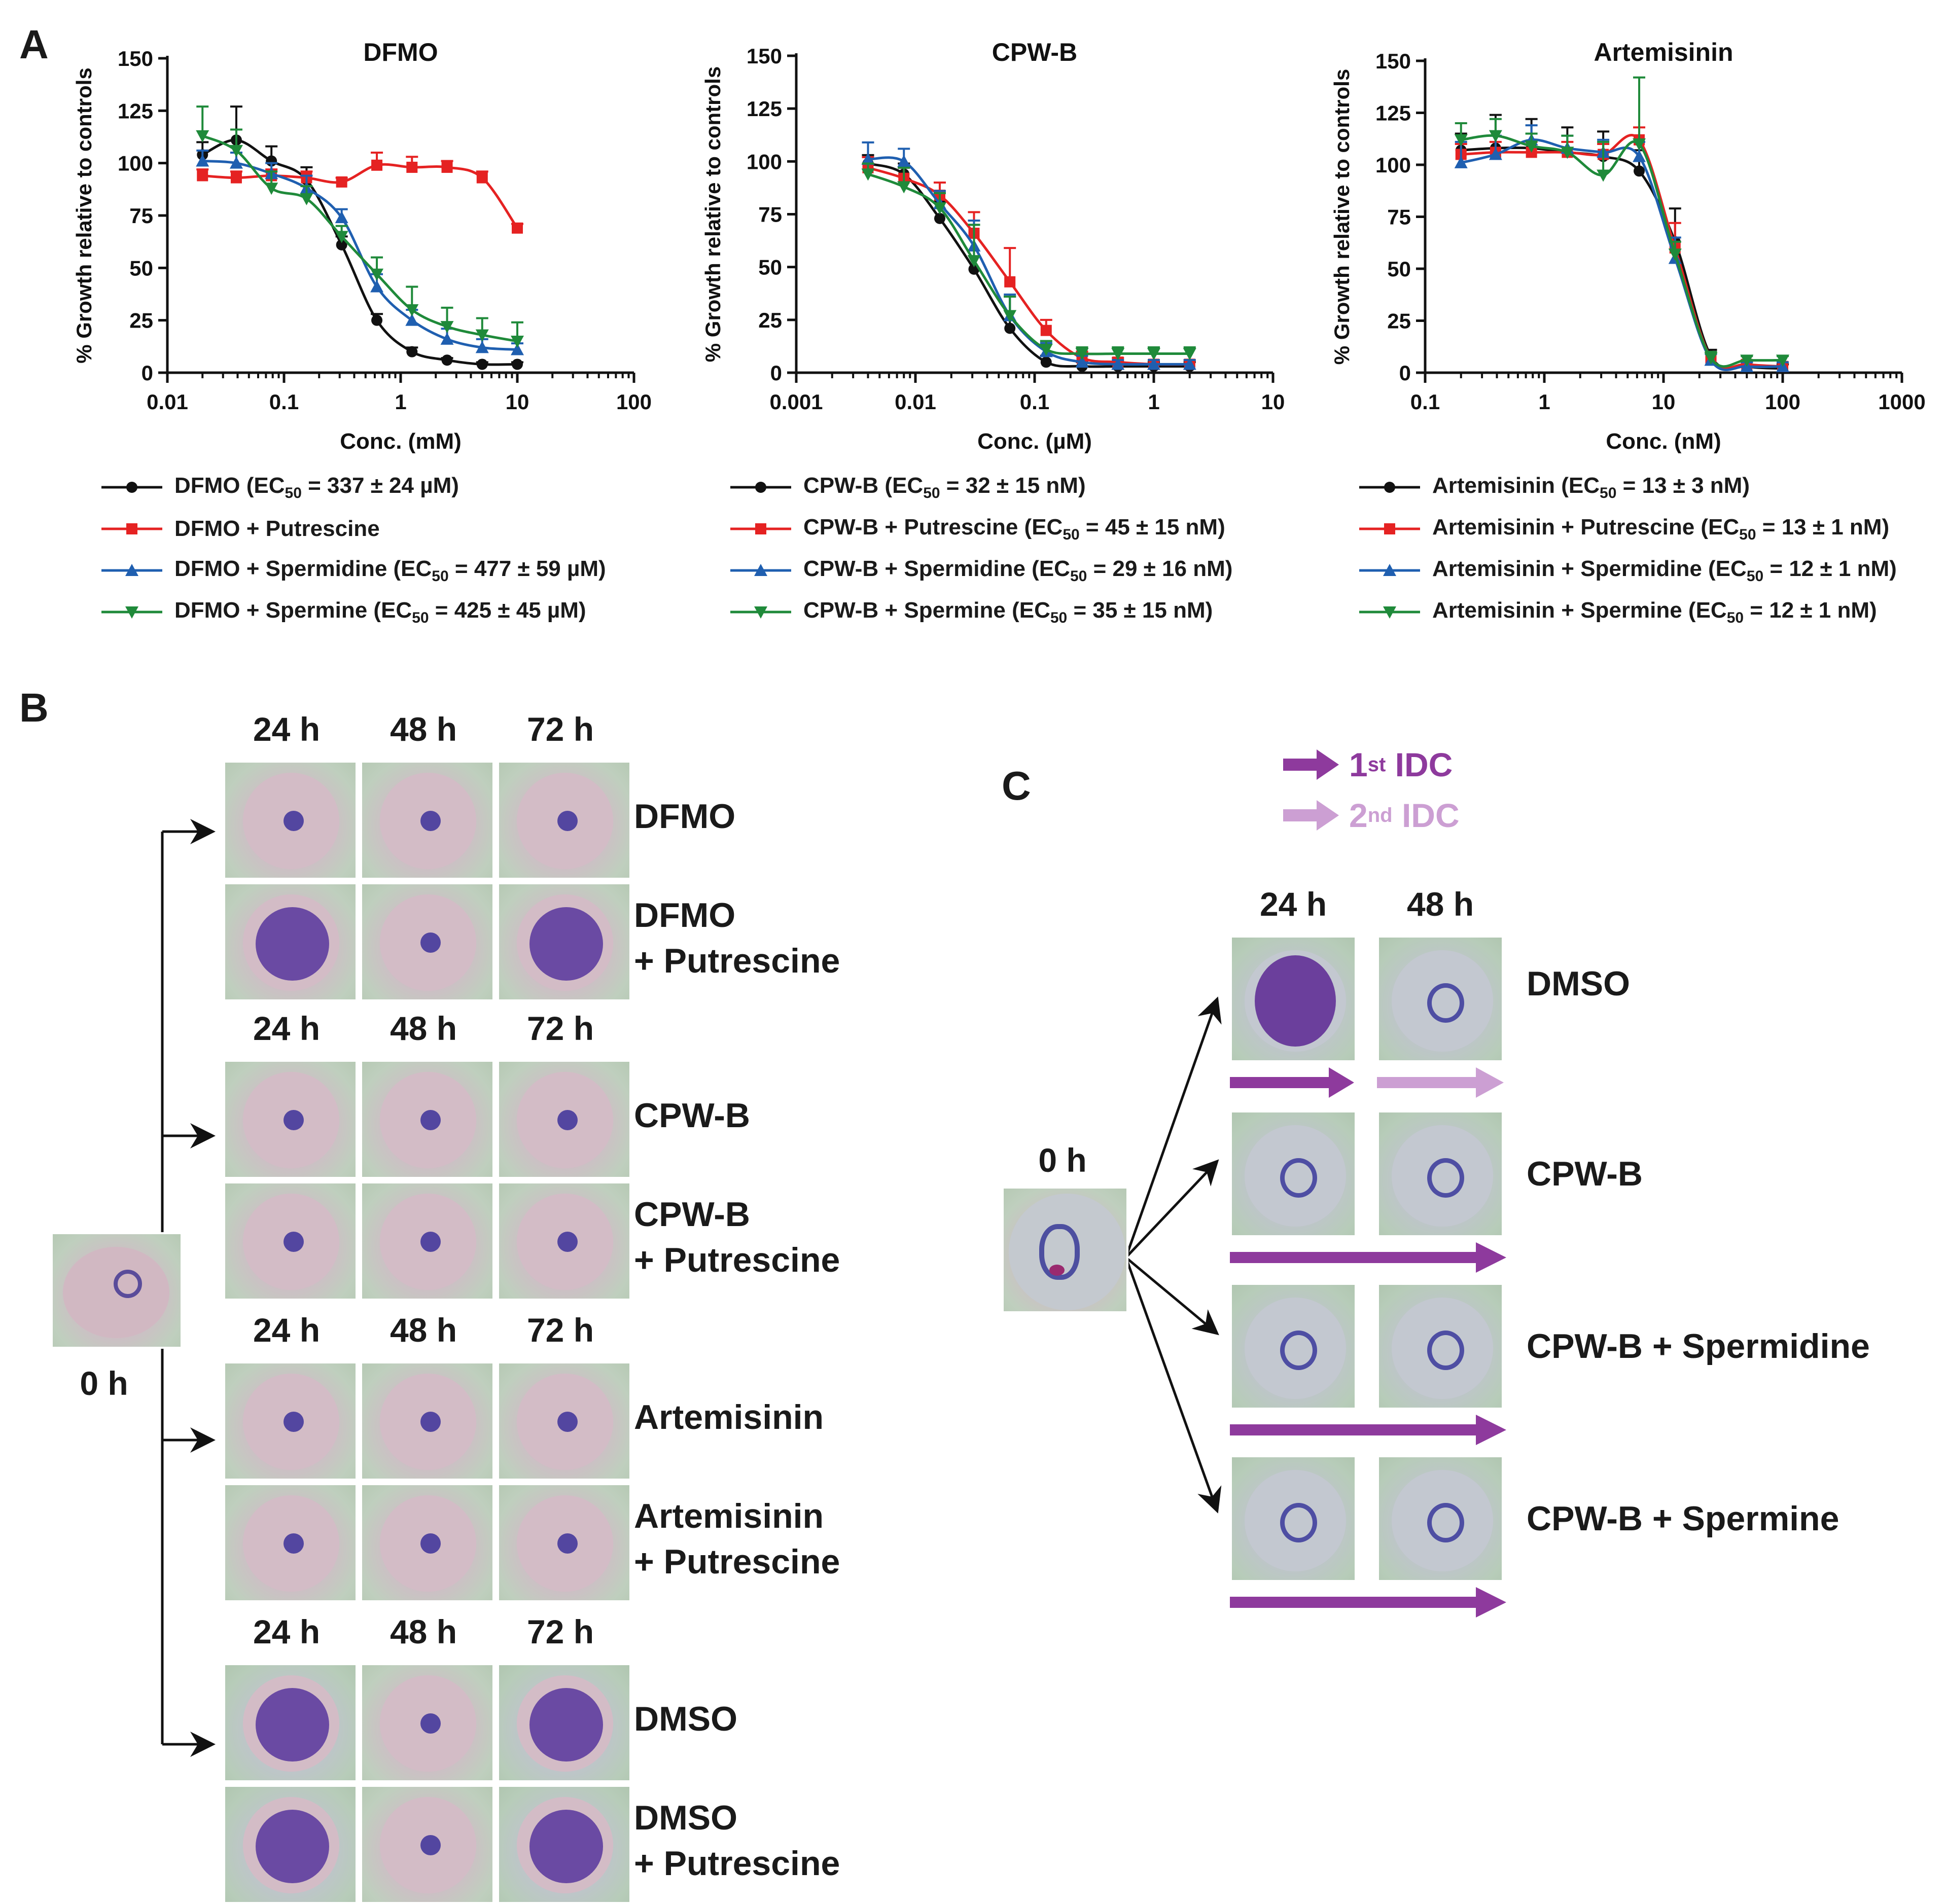 Image resolution: width=1946 pixels, height=1904 pixels. What do you see at coordinates (359, 237) in the screenshot?
I see `series-dfmo` at bounding box center [359, 237].